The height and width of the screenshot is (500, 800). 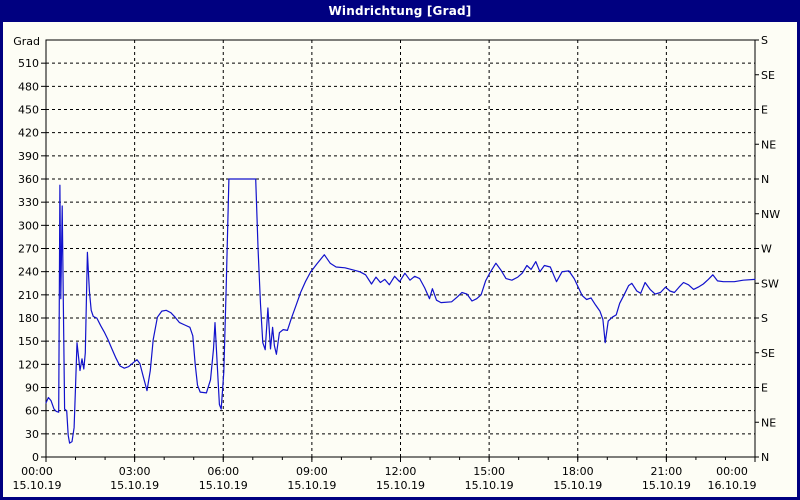 I want to click on y-tick-label: 180, so click(x=28, y=318).